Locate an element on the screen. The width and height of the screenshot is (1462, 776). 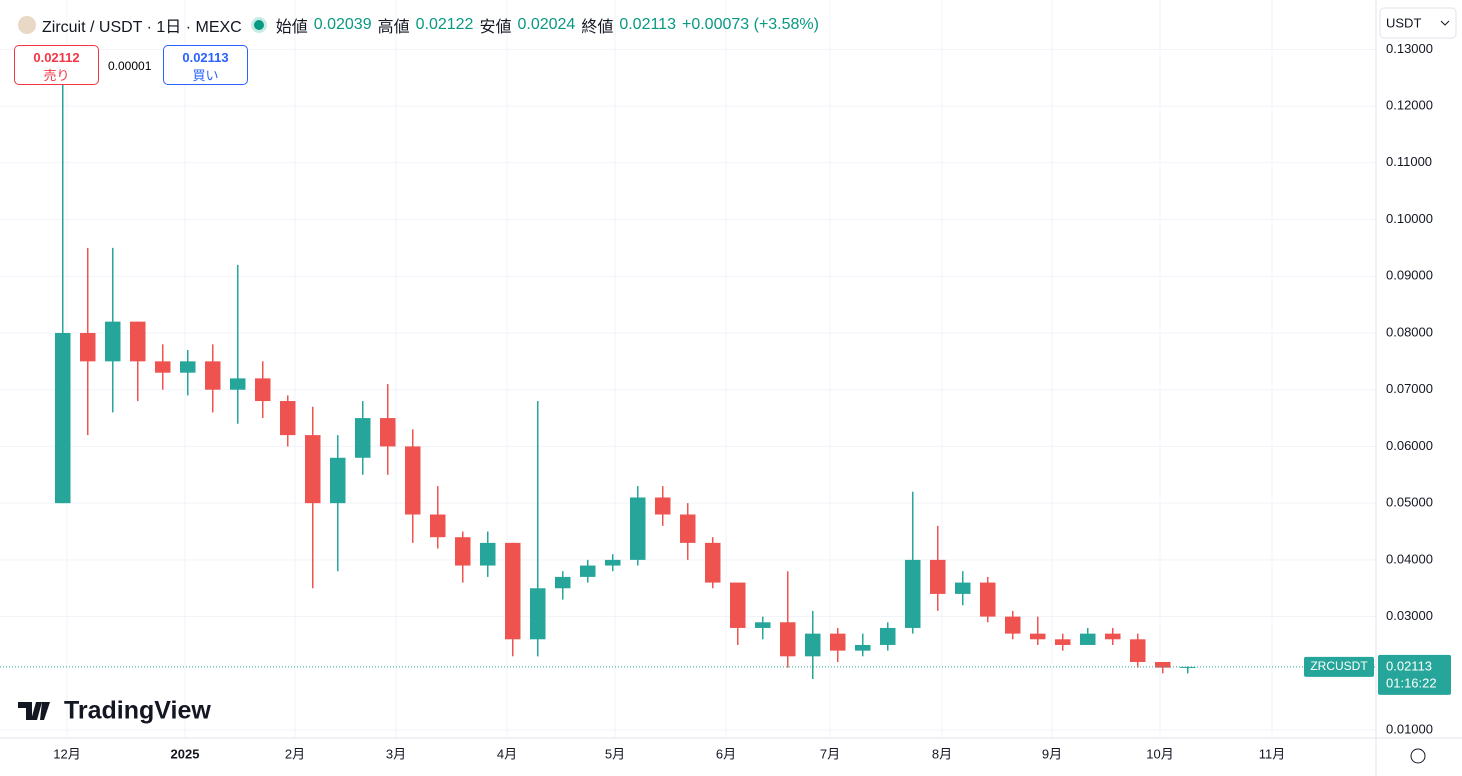
sell-label: 売り is located at coordinates (56, 75).